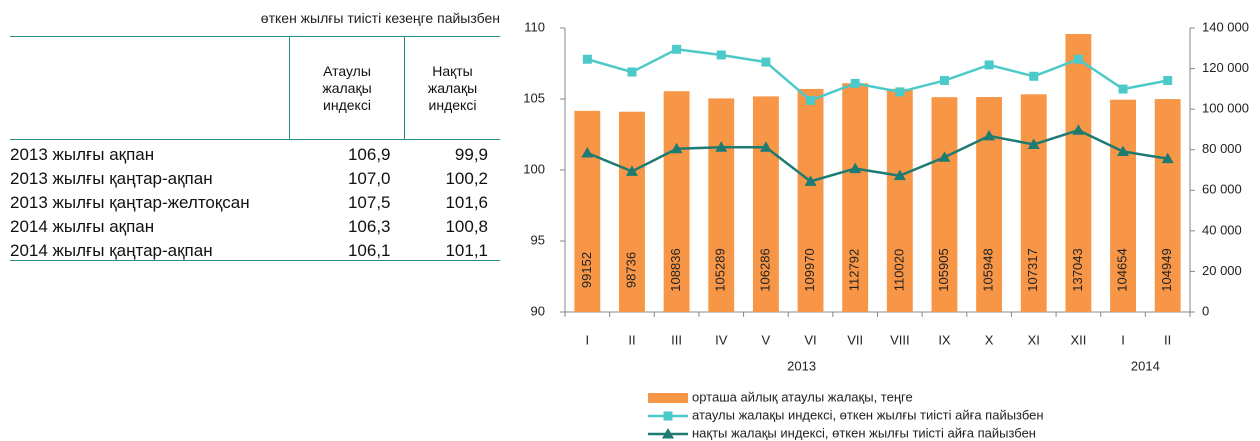 The image size is (1260, 441). Describe the element at coordinates (676, 339) in the screenshot. I see `x-tick-label: III` at that location.